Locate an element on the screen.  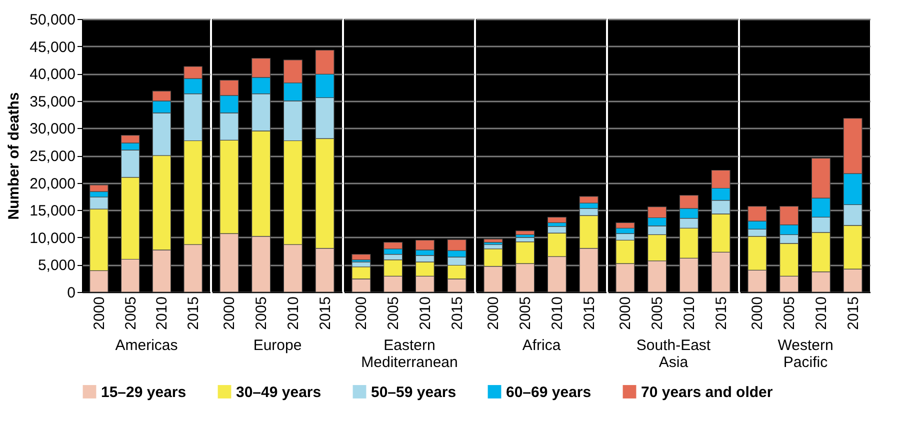
y-tick-label: 45,000 is located at coordinates (53, 47).